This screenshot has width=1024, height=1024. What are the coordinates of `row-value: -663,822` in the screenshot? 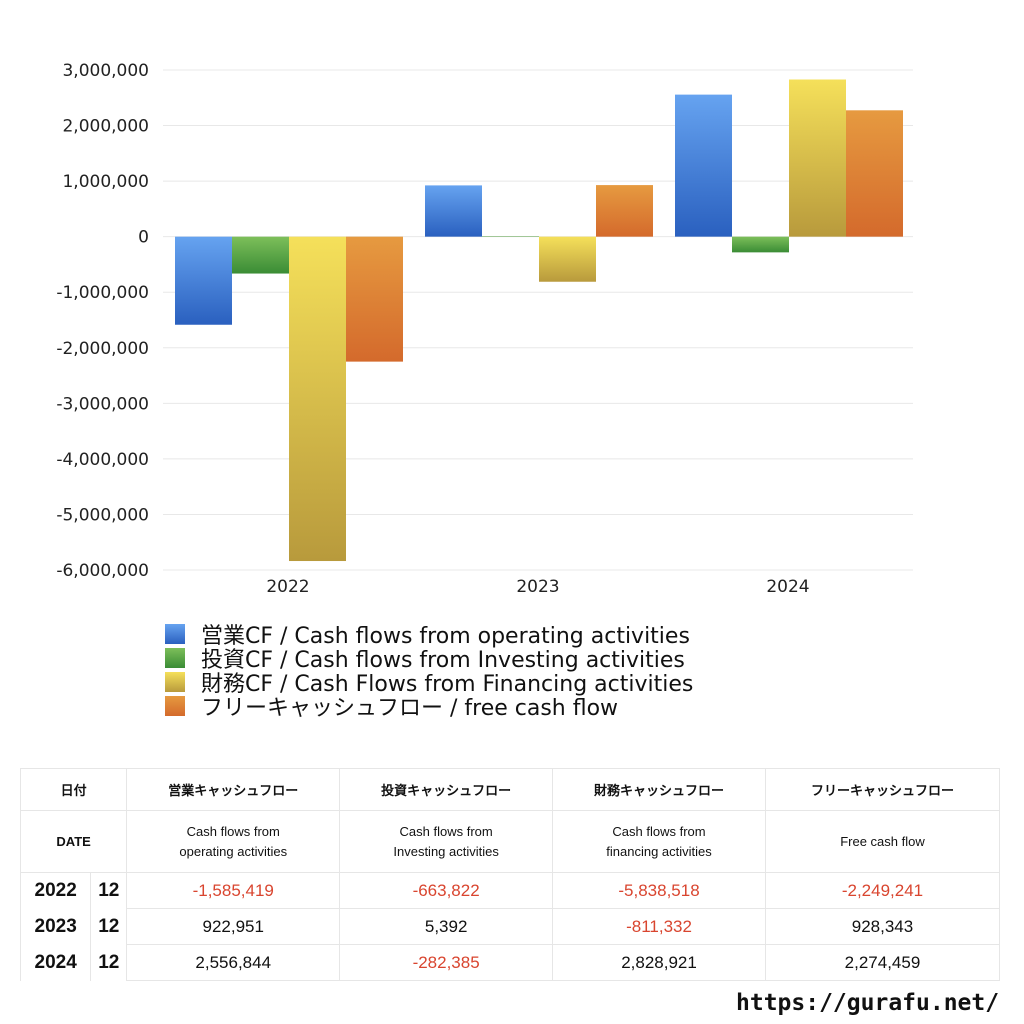 It's located at (446, 890).